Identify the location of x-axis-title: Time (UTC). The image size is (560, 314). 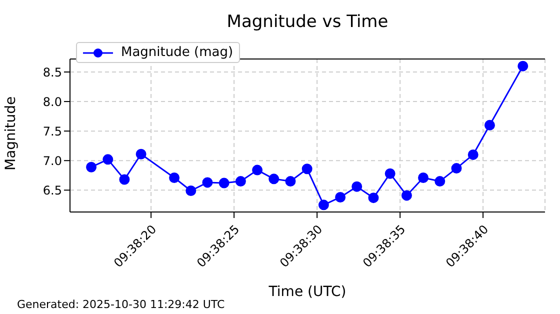
(307, 292).